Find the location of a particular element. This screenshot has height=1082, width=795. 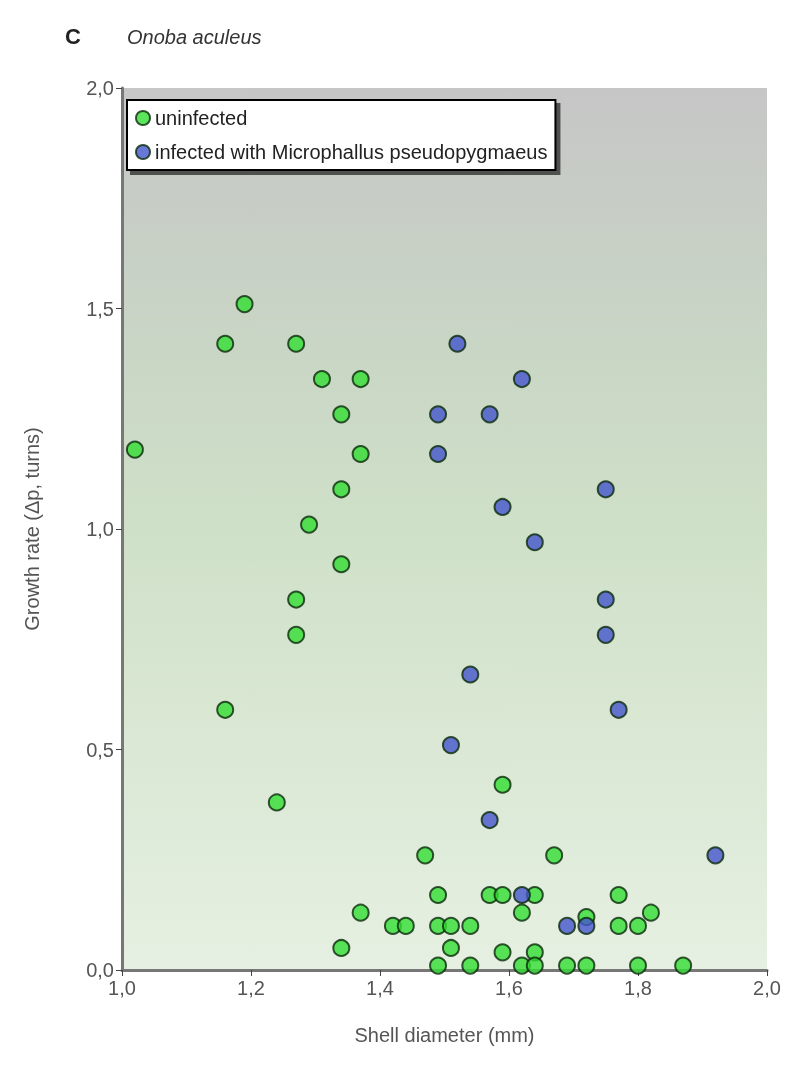

x-axis-title: Shell diameter (mm) is located at coordinates (444, 1035).